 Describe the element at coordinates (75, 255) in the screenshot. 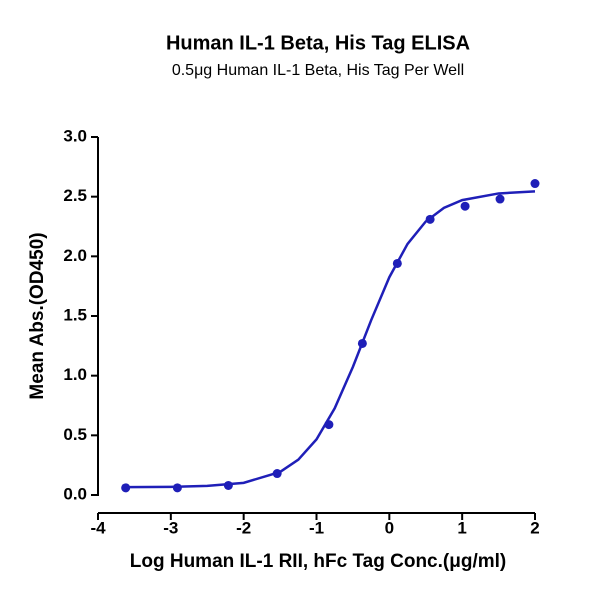

I see `y-tick-label: 2.0` at that location.